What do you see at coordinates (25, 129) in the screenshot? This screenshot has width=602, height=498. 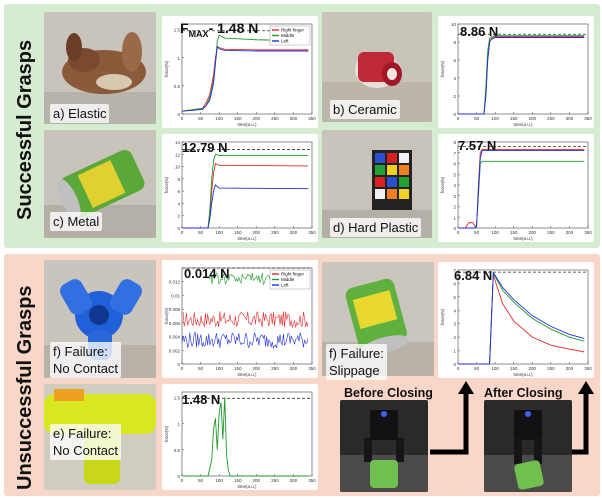 I see `successful-grasps-title: Successful Grasps` at bounding box center [25, 129].